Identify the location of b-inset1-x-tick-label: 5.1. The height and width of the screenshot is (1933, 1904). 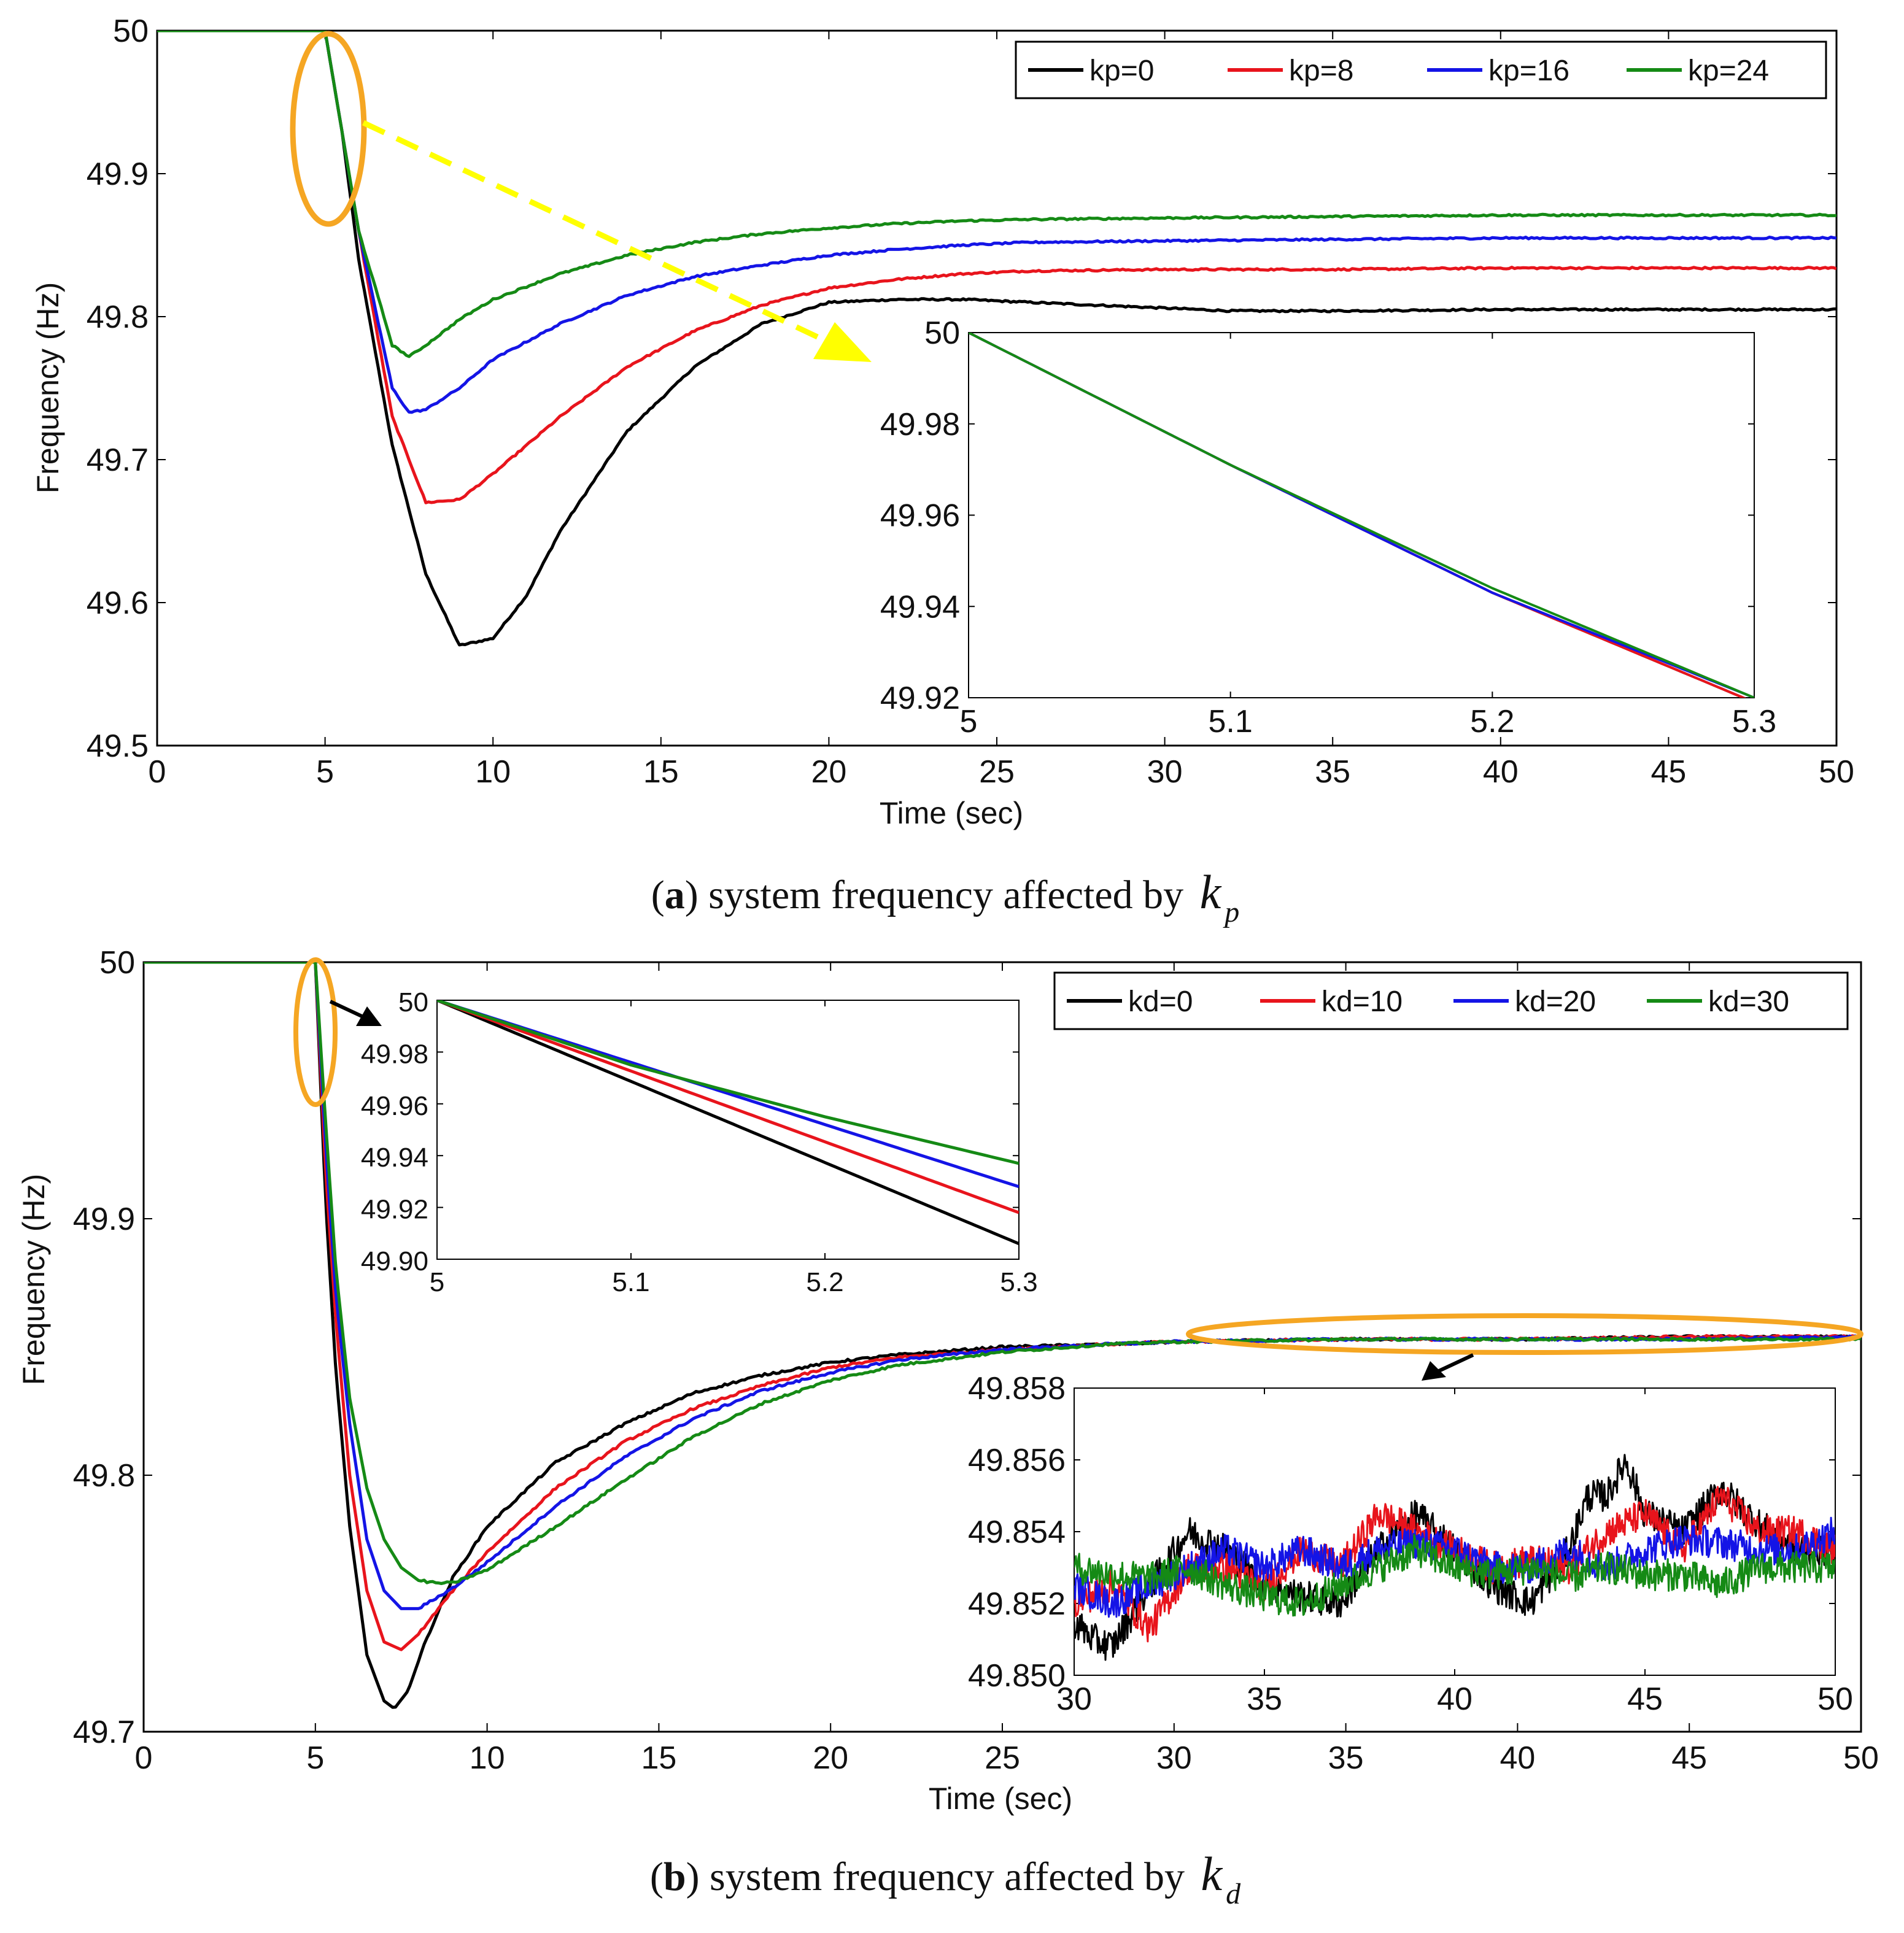
(630, 1282).